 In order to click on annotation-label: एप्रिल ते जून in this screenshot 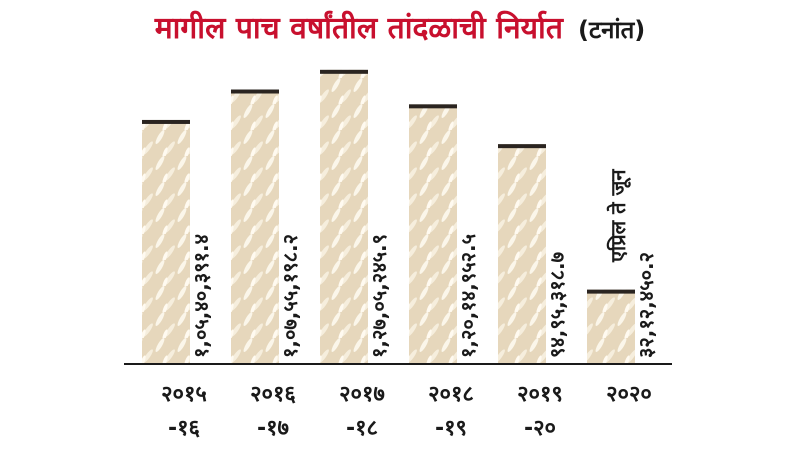, I will do `click(618, 216)`.